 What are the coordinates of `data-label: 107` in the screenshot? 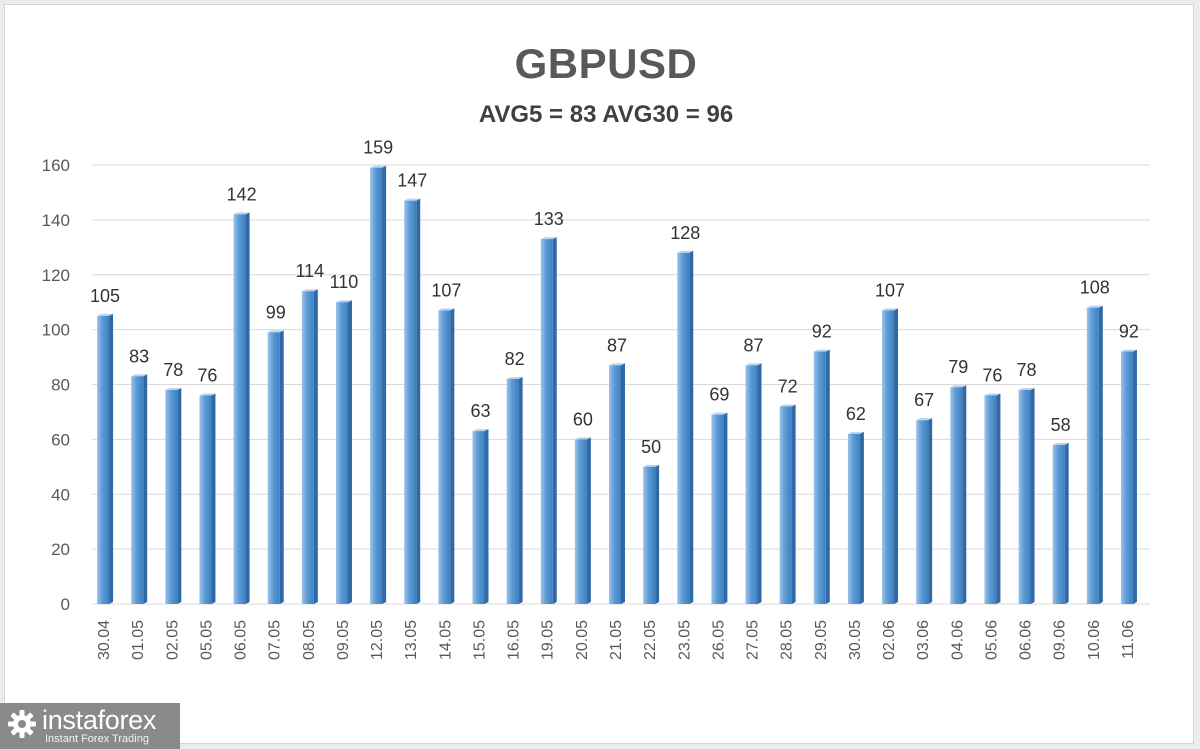 It's located at (446, 290).